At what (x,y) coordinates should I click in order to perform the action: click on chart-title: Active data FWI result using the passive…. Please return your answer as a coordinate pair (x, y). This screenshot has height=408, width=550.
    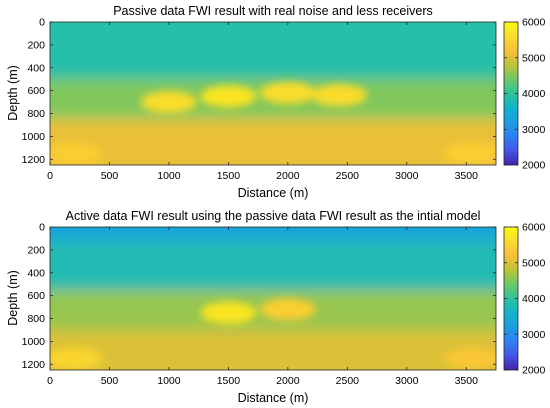
    Looking at the image, I should click on (273, 216).